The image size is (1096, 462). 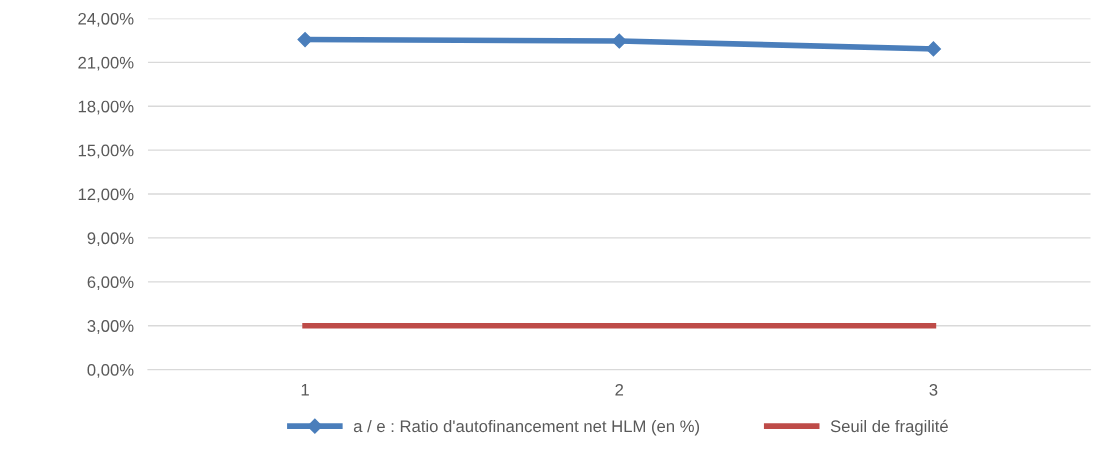 I want to click on y-tick-label: 24,00%, so click(x=106, y=19).